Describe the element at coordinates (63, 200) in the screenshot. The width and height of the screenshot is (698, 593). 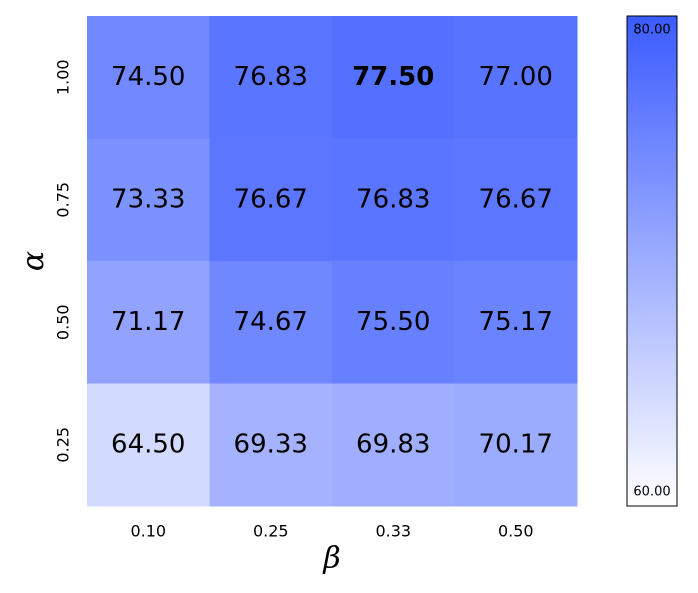
I see `y-tick-label: 0.75` at that location.